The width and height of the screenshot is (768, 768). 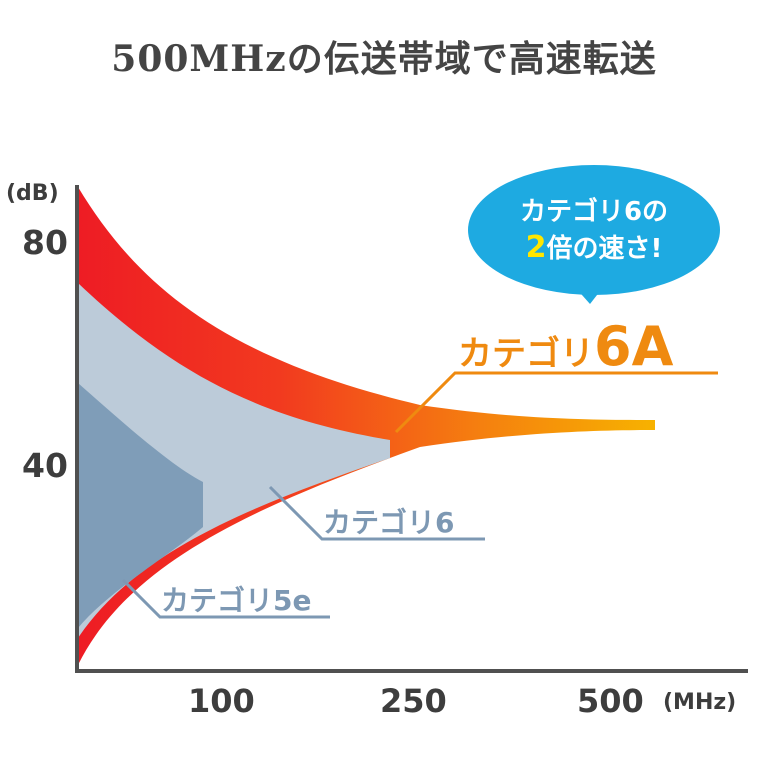 I want to click on y-tick-label: 80, so click(x=45, y=242).